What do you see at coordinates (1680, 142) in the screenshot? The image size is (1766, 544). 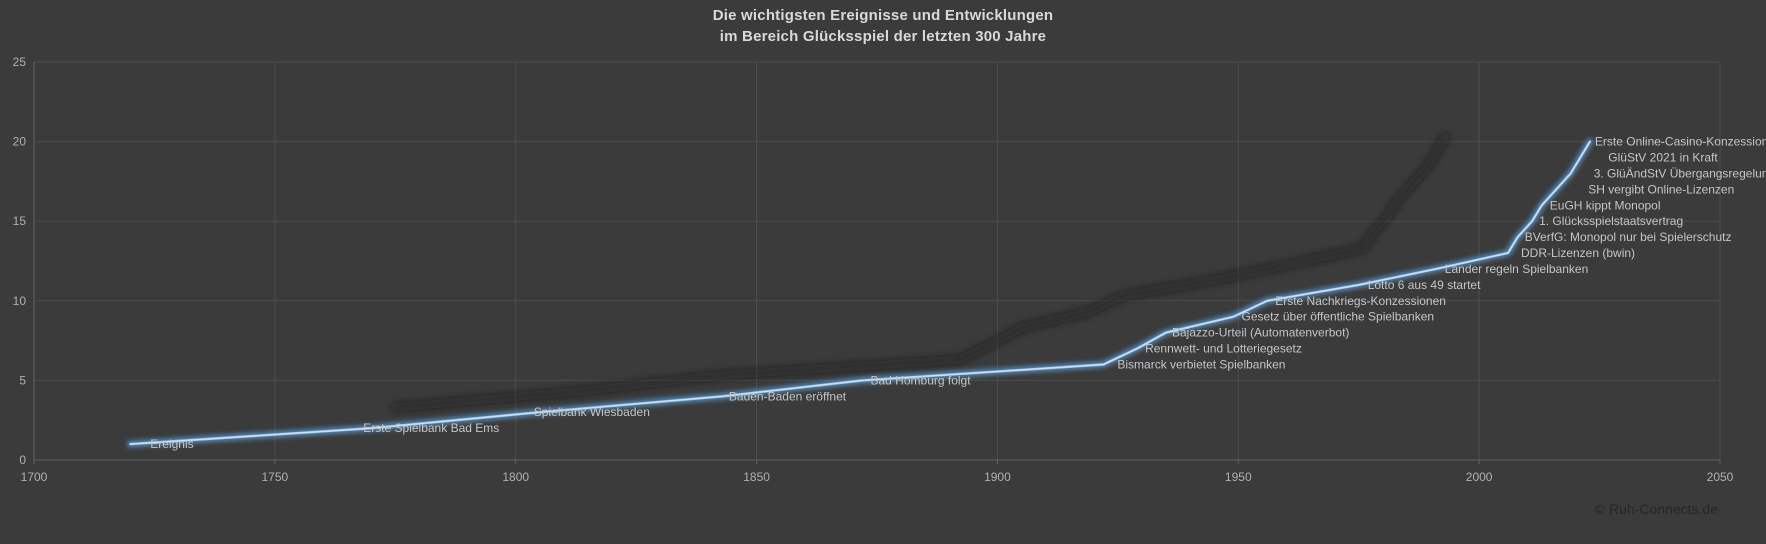 I see `event-label: Erste Online-Casino-Konzessionen` at bounding box center [1680, 142].